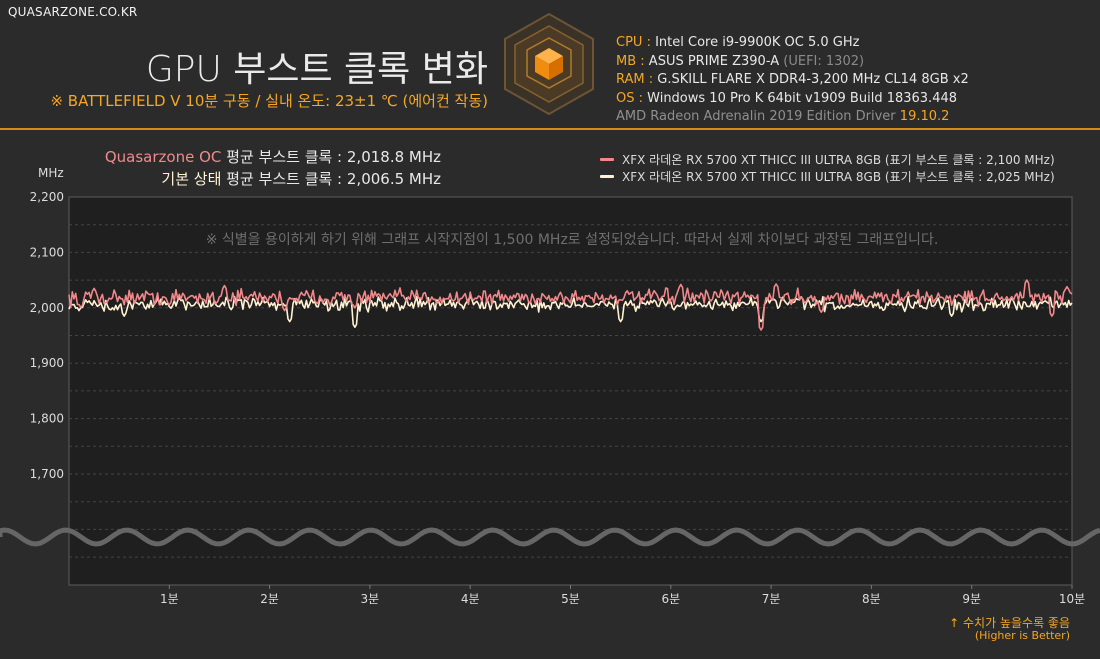 The height and width of the screenshot is (659, 1100). What do you see at coordinates (771, 599) in the screenshot?
I see `x-tick-label: 7분` at bounding box center [771, 599].